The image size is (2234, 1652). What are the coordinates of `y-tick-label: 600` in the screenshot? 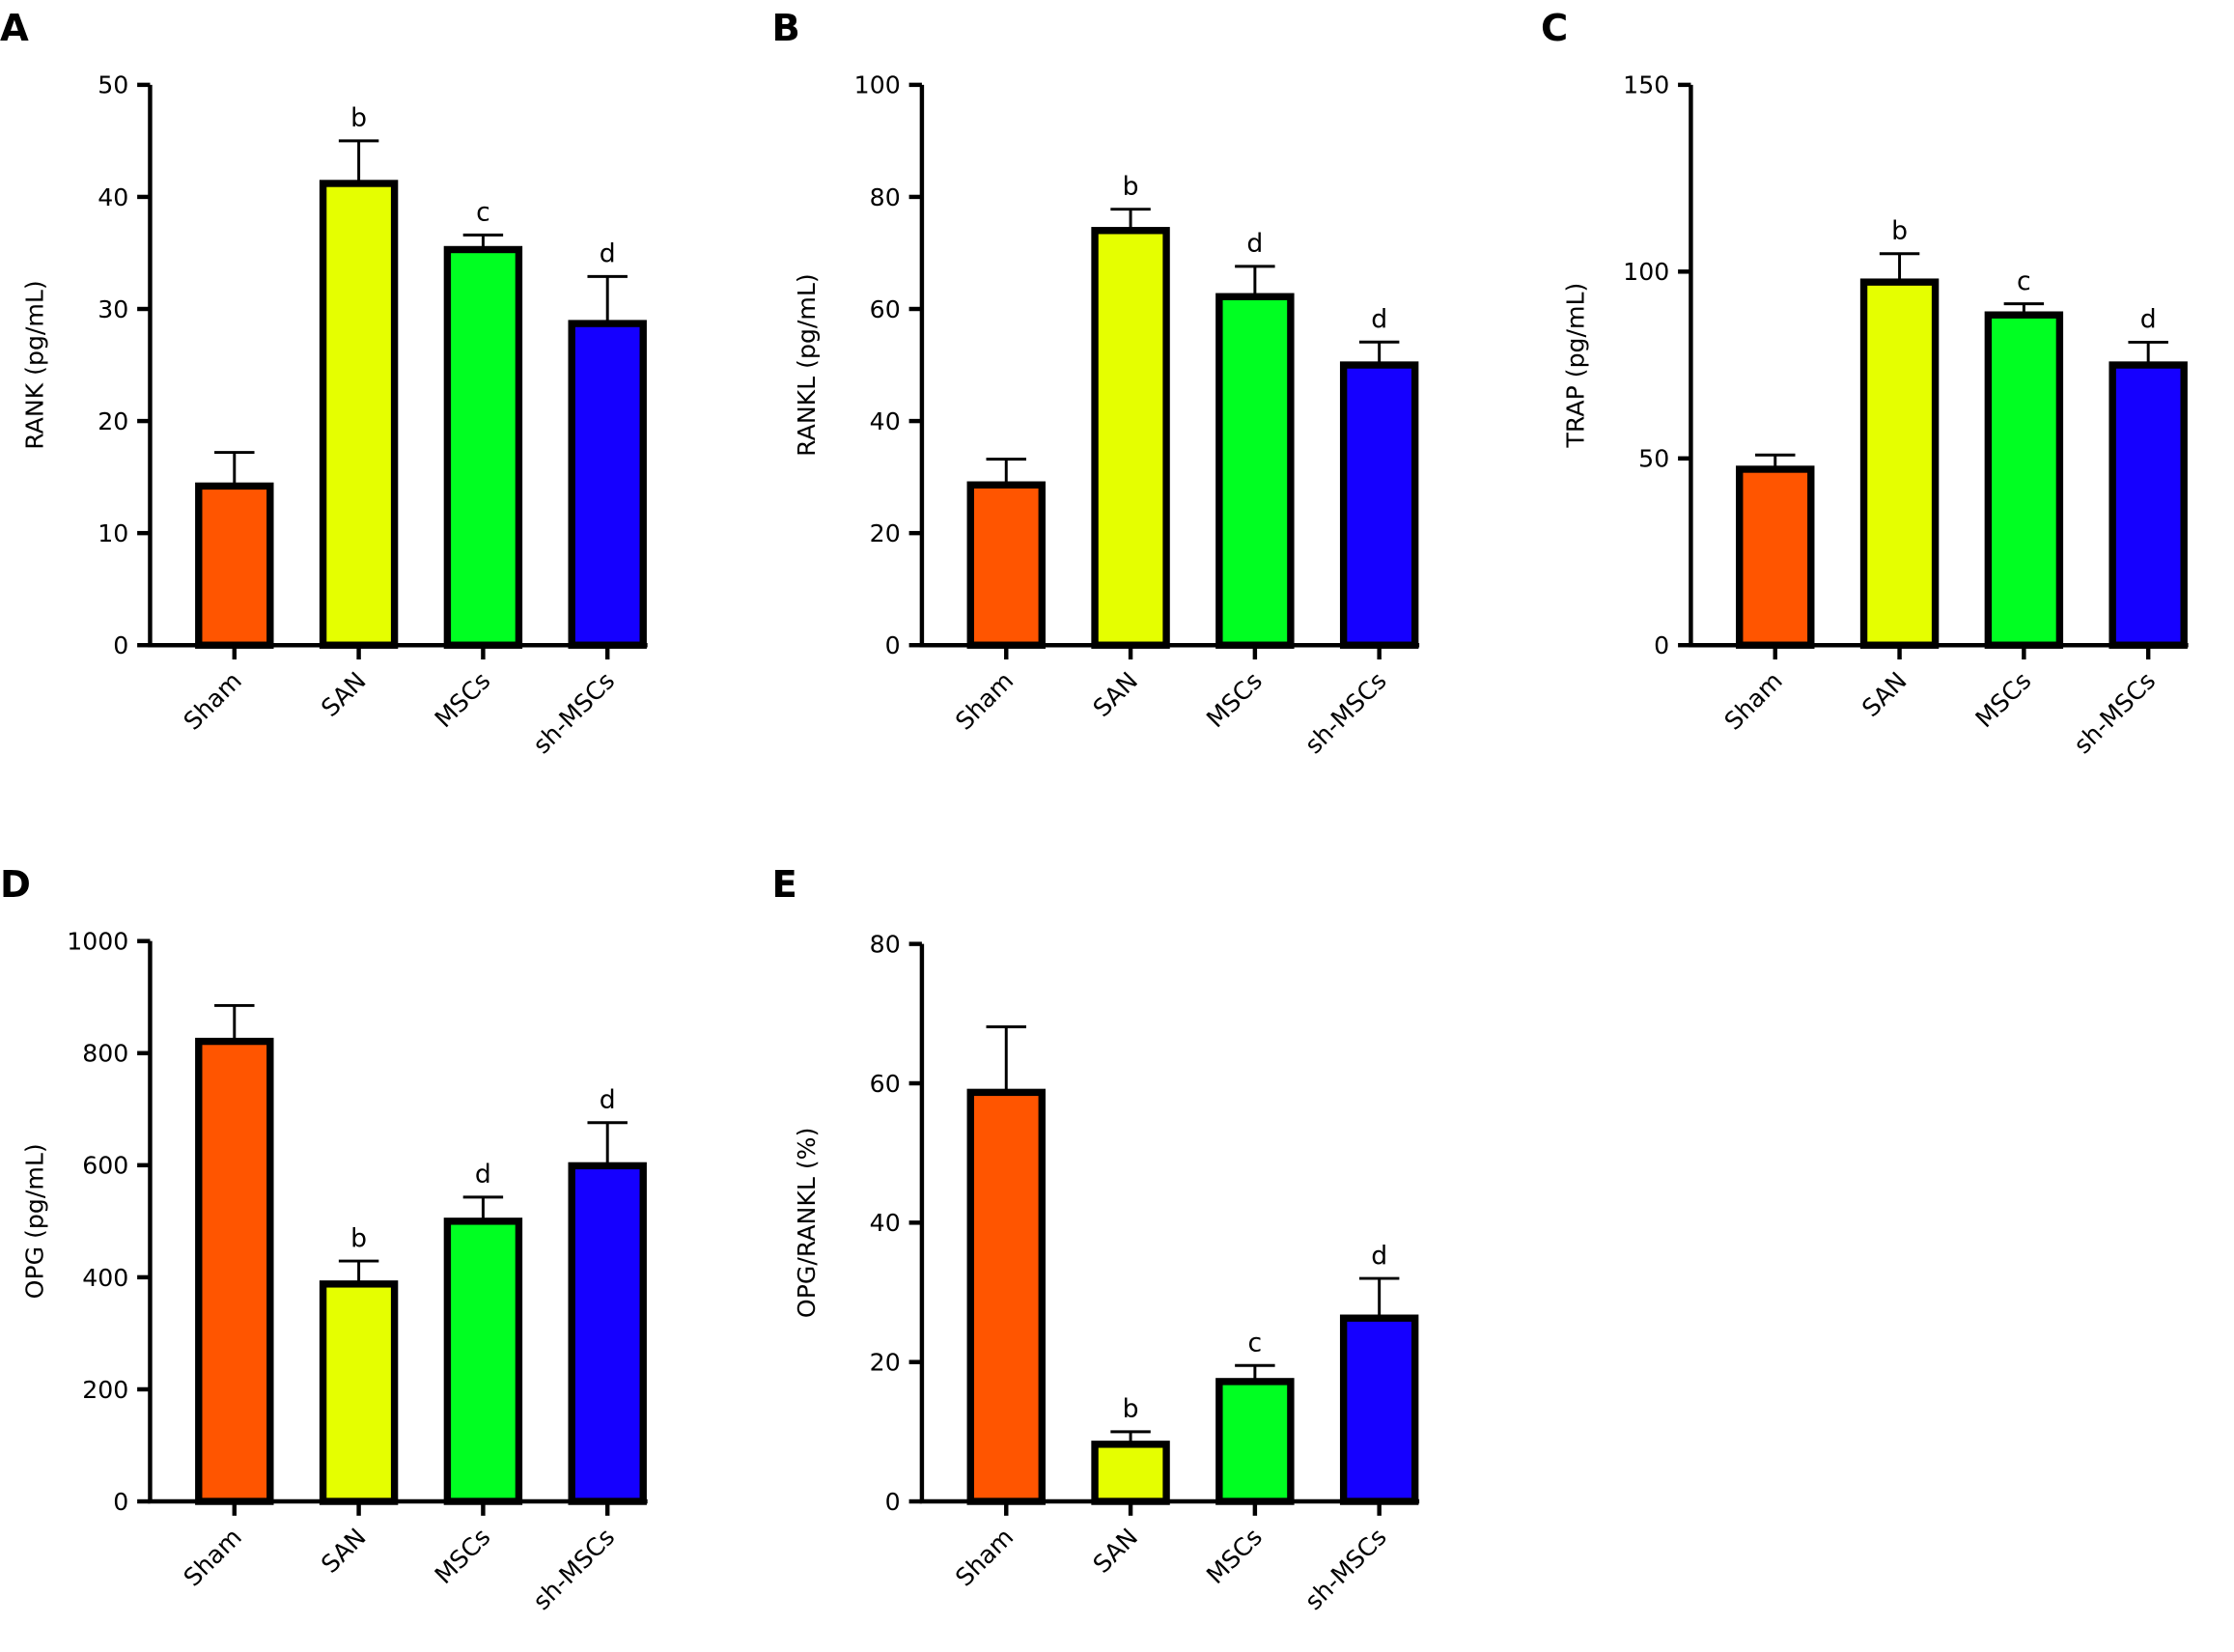 It's located at (105, 1166).